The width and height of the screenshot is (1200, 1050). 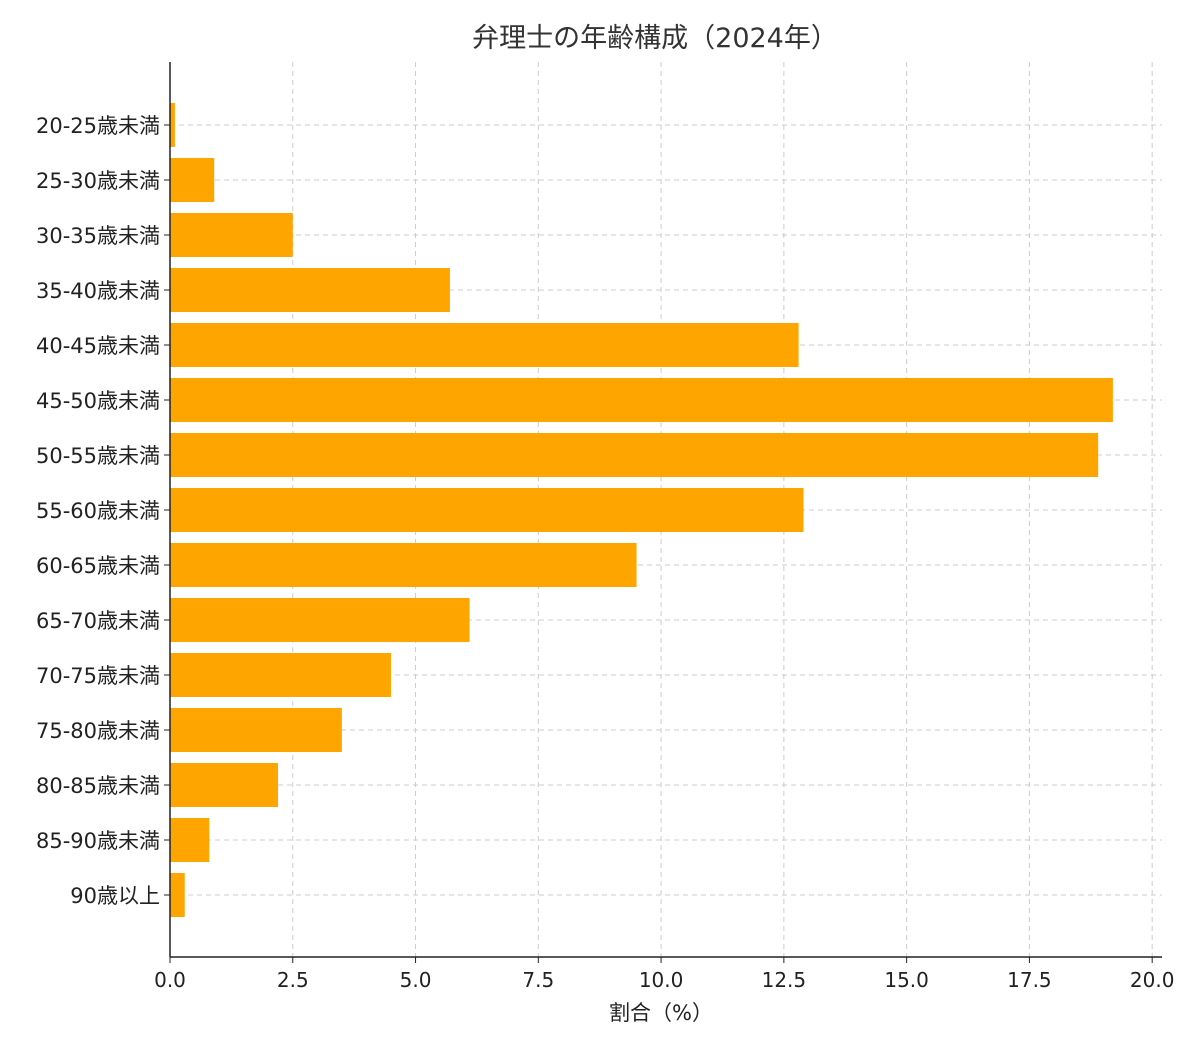 What do you see at coordinates (1152, 980) in the screenshot?
I see `x-tick-label: 20.0` at bounding box center [1152, 980].